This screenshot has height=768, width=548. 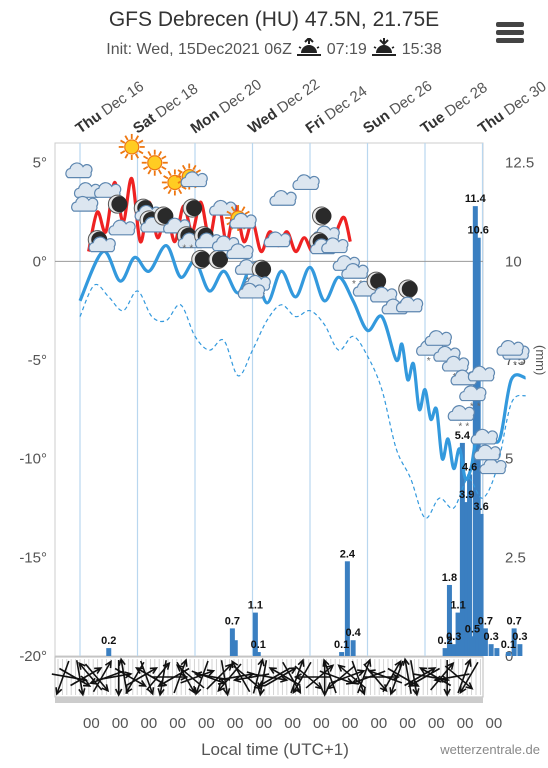 I want to click on left-tick-label: 0°, so click(x=40, y=261).